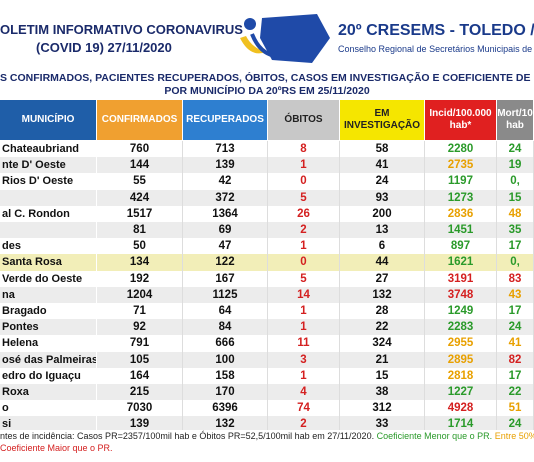 The width and height of the screenshot is (534, 462). I want to click on cell: 164, so click(140, 375).